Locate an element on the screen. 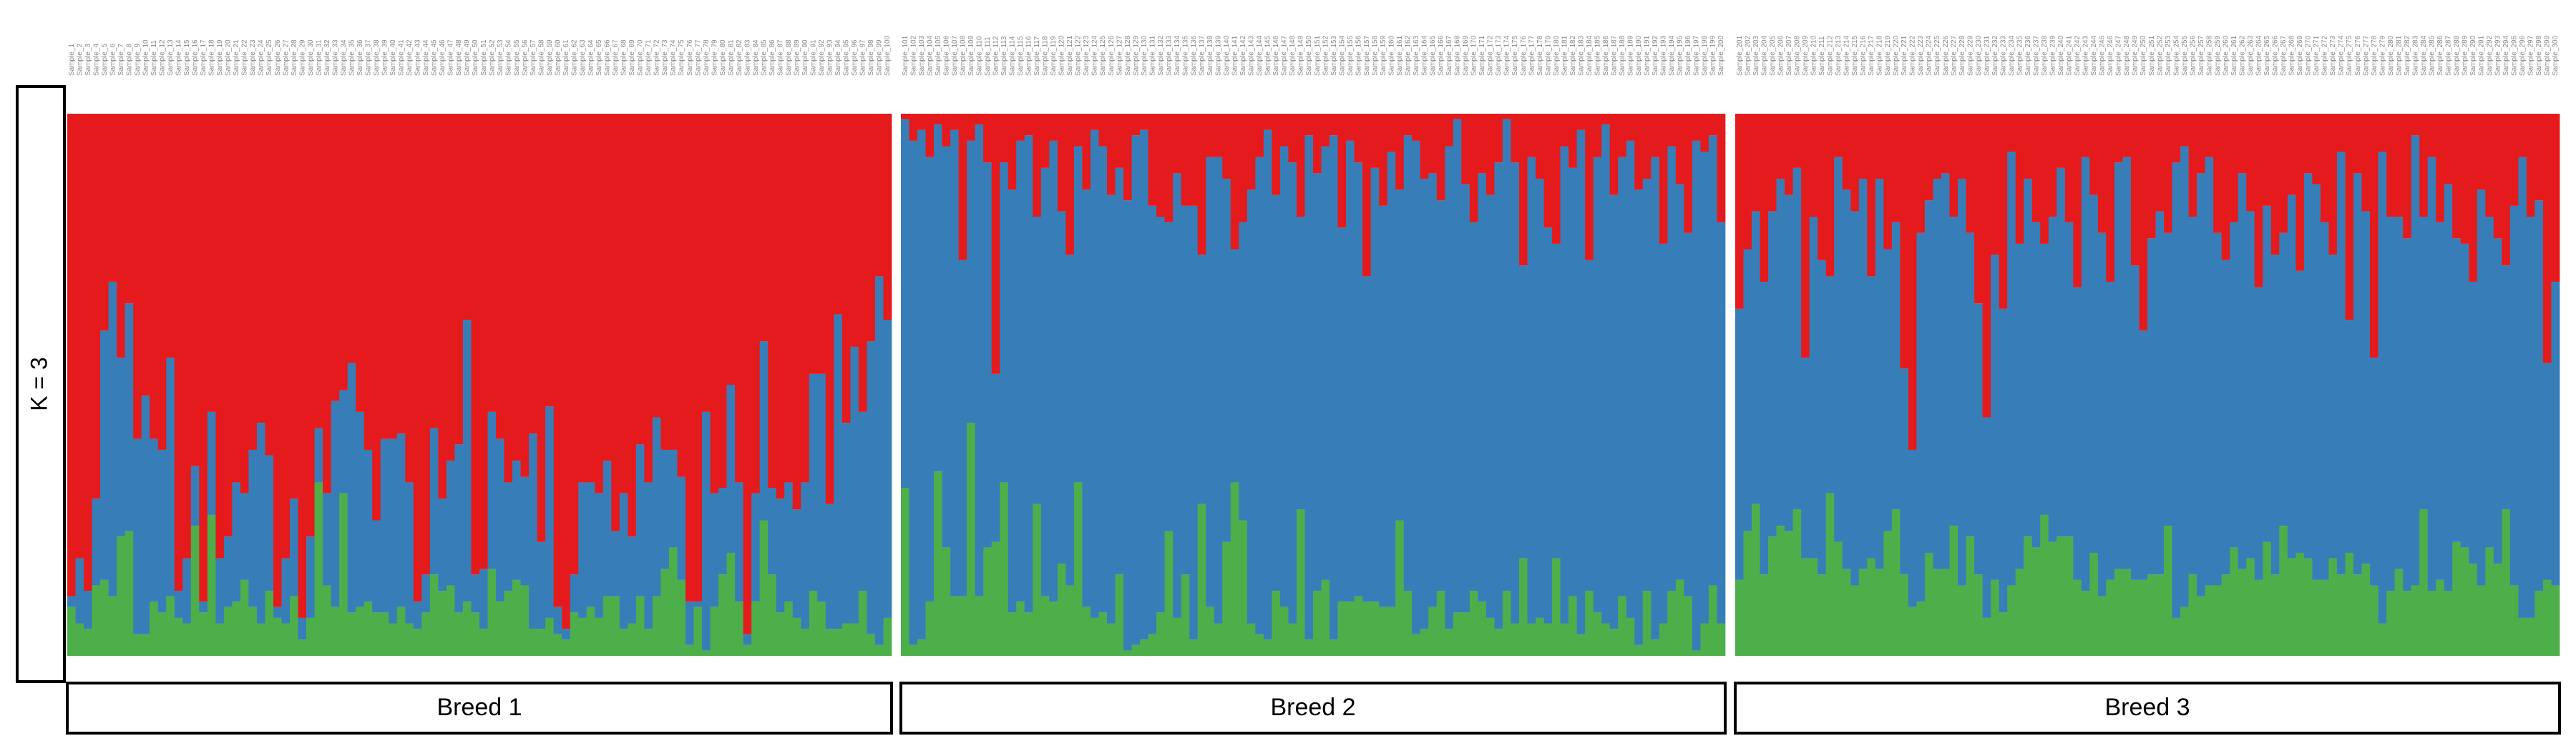 The height and width of the screenshot is (751, 2576). sample-label: Sample_192 is located at coordinates (1655, 55).